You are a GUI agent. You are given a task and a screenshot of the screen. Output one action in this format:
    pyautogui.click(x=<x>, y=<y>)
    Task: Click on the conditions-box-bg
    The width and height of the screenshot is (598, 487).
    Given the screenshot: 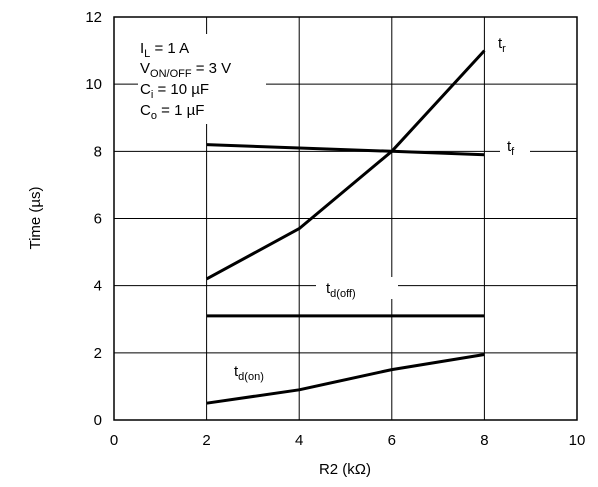 What is the action you would take?
    pyautogui.click(x=202, y=79)
    